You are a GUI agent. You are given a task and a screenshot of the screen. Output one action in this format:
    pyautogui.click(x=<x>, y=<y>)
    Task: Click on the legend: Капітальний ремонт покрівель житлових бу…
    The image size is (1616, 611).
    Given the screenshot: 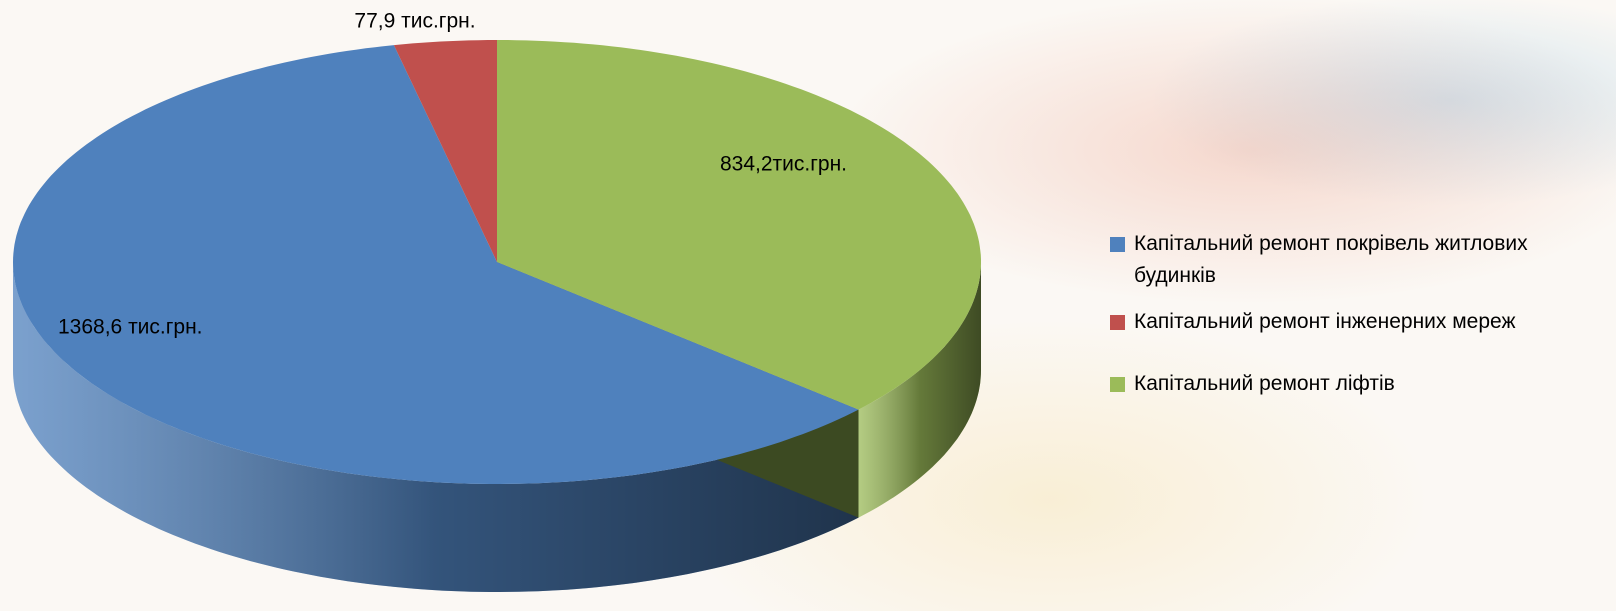 What is the action you would take?
    pyautogui.click(x=1360, y=321)
    